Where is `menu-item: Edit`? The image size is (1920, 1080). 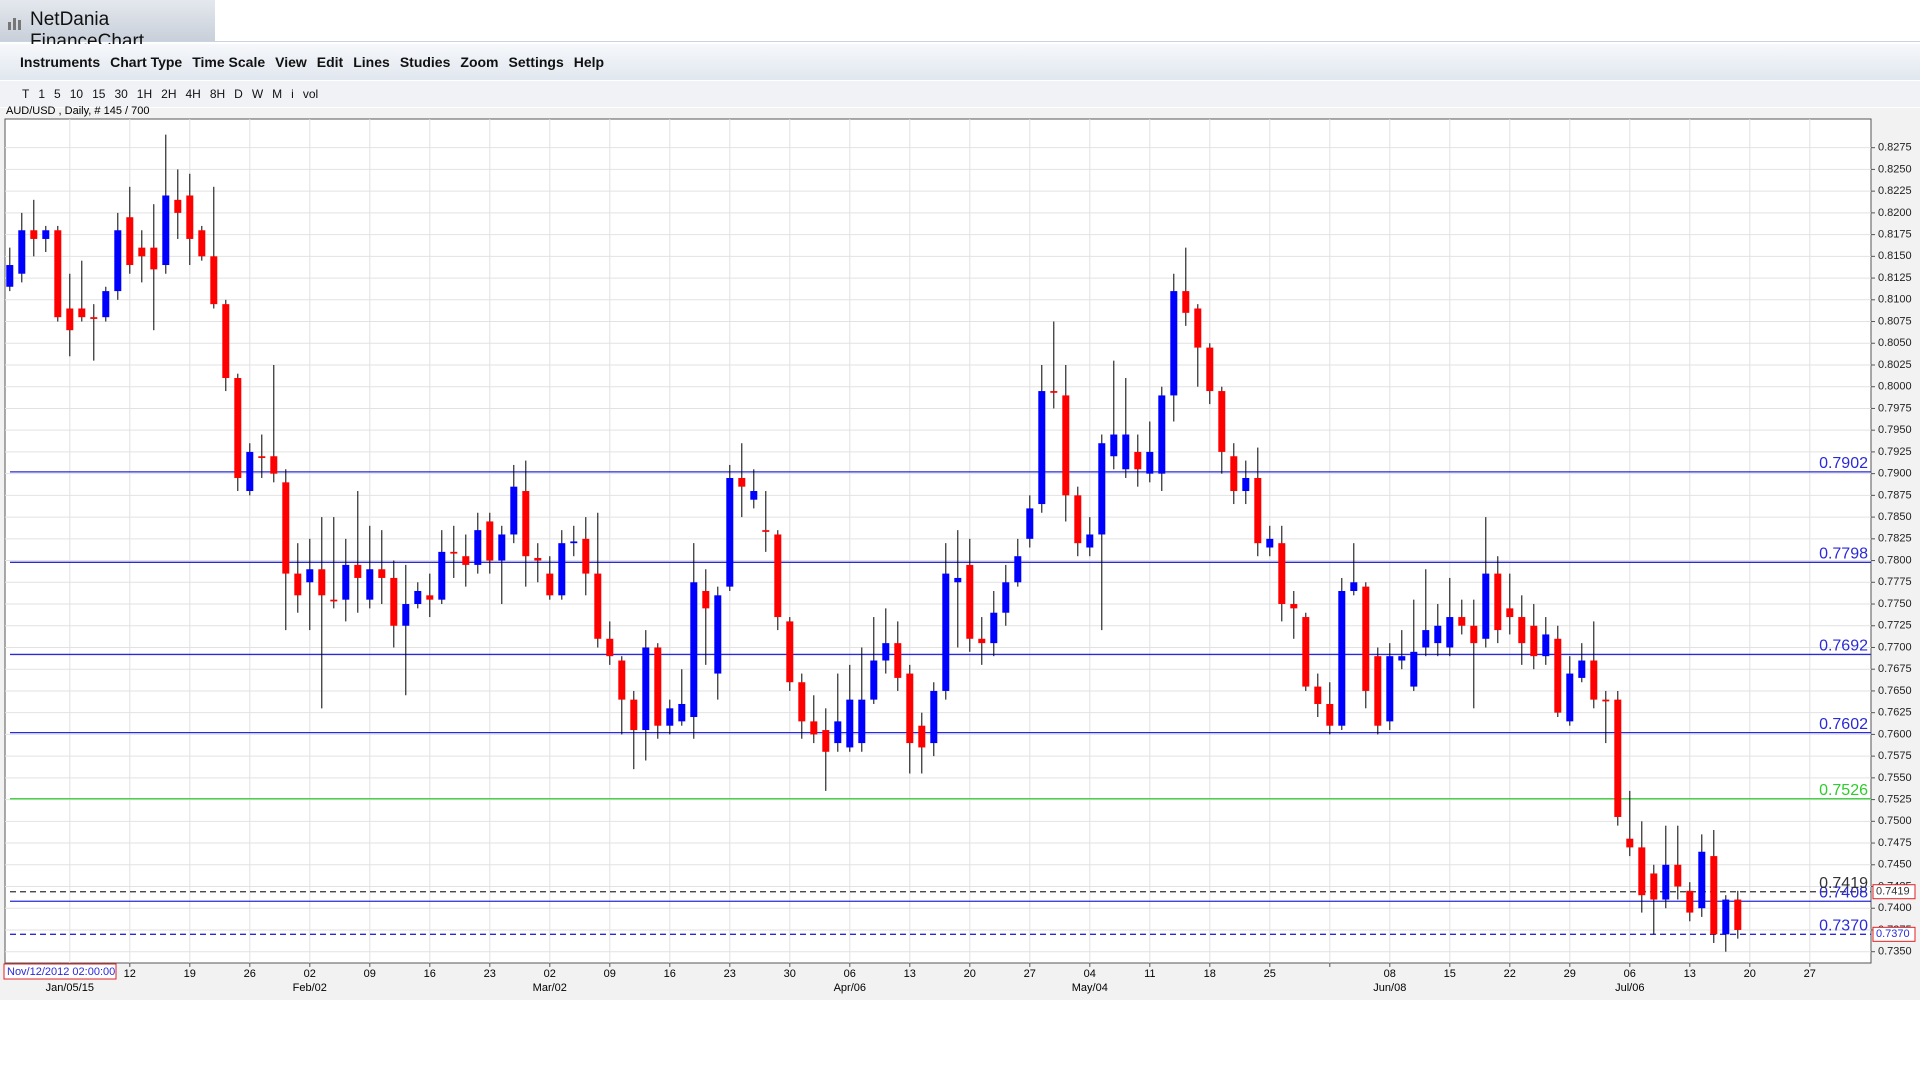 menu-item: Edit is located at coordinates (330, 62).